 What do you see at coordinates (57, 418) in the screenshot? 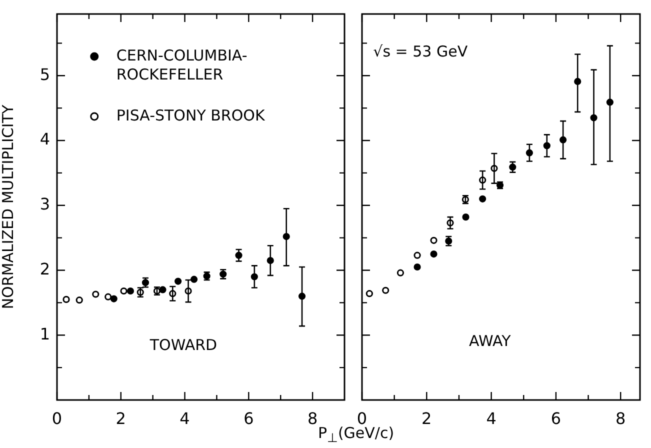
I see `x-tick-label: 0` at bounding box center [57, 418].